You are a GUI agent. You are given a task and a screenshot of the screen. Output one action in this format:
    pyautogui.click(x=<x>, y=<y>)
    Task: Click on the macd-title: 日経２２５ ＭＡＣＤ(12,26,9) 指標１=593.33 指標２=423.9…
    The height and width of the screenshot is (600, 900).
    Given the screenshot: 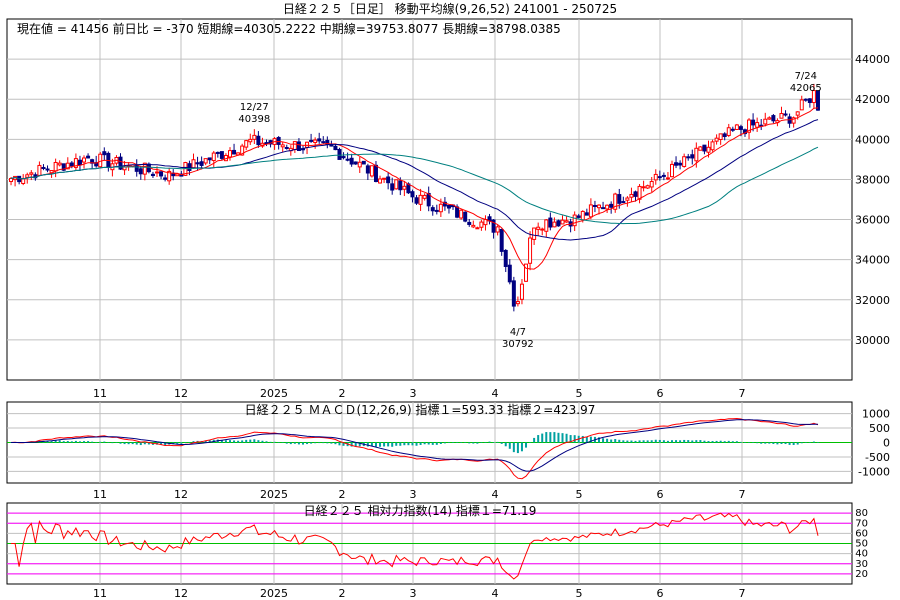 What is the action you would take?
    pyautogui.click(x=420, y=409)
    